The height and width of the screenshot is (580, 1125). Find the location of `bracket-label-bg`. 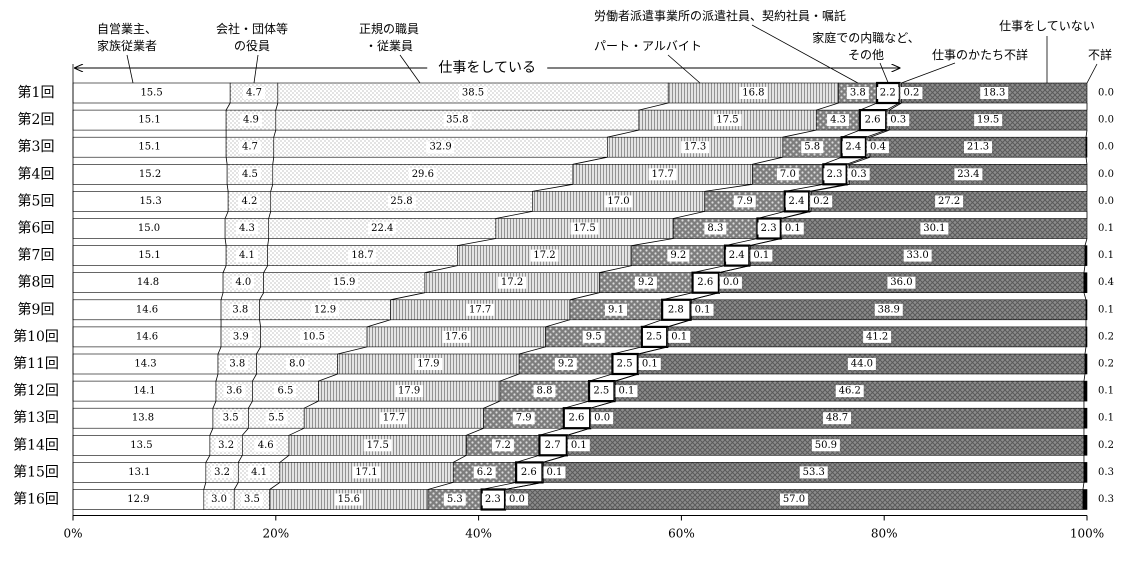

bracket-label-bg is located at coordinates (487, 68).